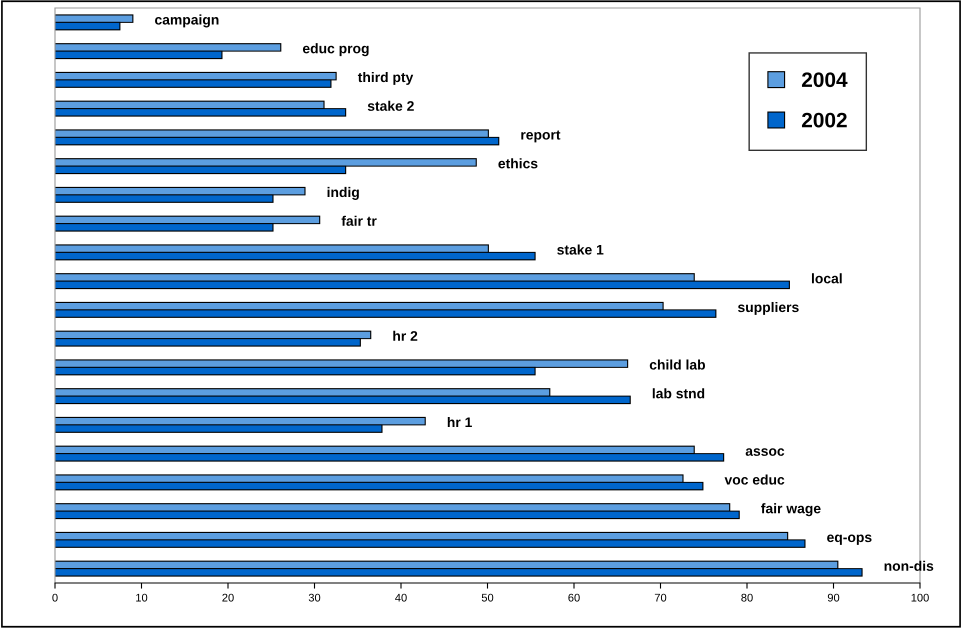 The width and height of the screenshot is (962, 628). Describe the element at coordinates (825, 80) in the screenshot. I see `legend-label: 2004` at that location.